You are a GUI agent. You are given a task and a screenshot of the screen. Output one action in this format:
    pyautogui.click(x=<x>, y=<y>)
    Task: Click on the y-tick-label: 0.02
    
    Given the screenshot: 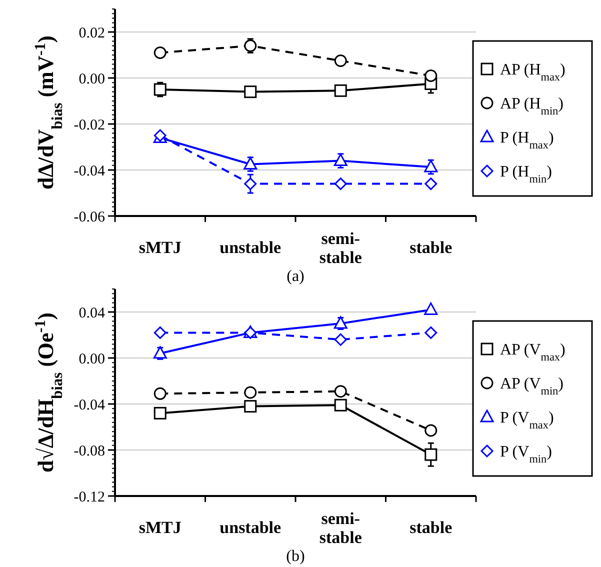 What is the action you would take?
    pyautogui.click(x=91, y=33)
    